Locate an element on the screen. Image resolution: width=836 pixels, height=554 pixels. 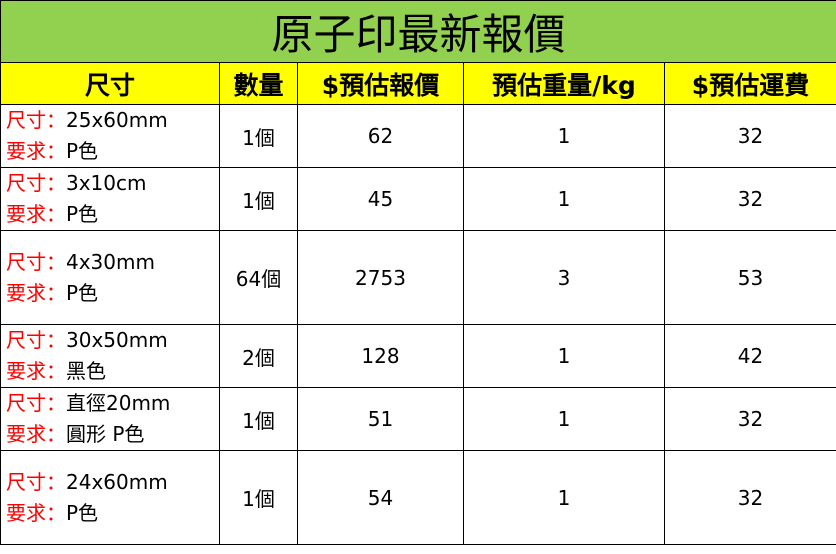
table-row: 尺寸：直徑20mm 要求：圓形 P色 1個 51 1 32 is located at coordinates (418, 419).